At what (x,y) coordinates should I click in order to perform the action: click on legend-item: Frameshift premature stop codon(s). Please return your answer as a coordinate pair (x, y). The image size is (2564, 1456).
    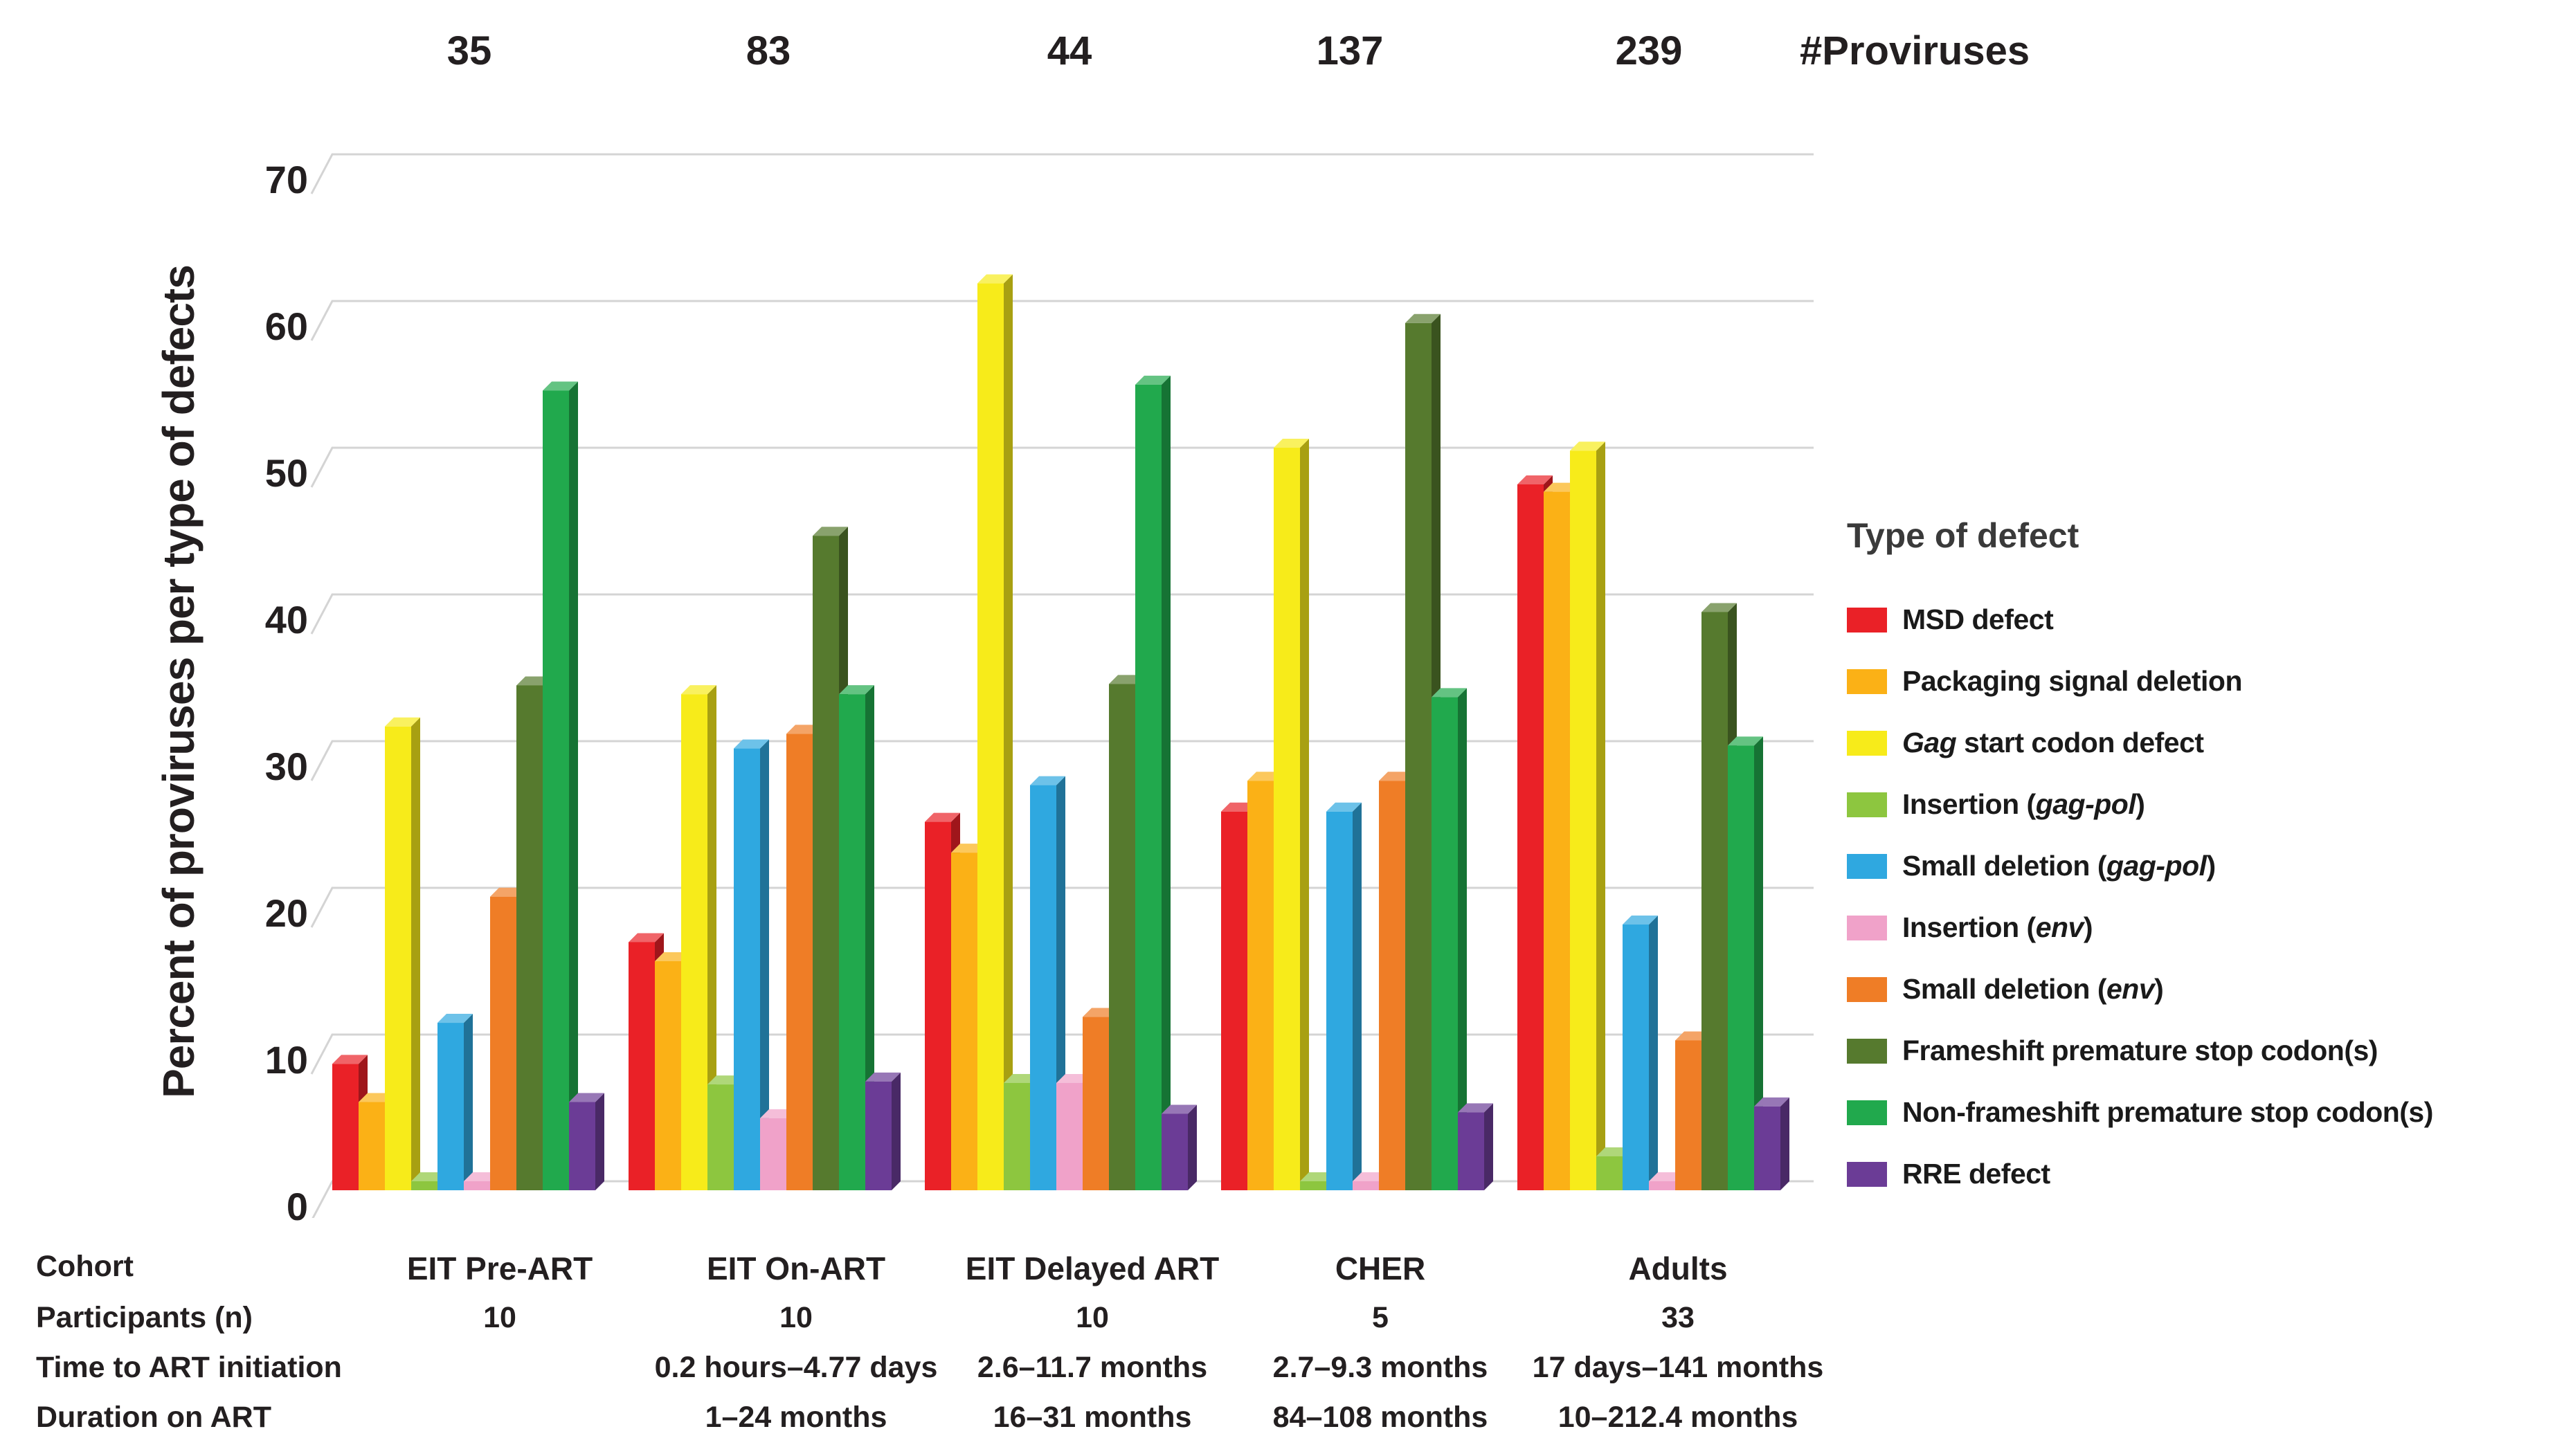
    Looking at the image, I should click on (2196, 1051).